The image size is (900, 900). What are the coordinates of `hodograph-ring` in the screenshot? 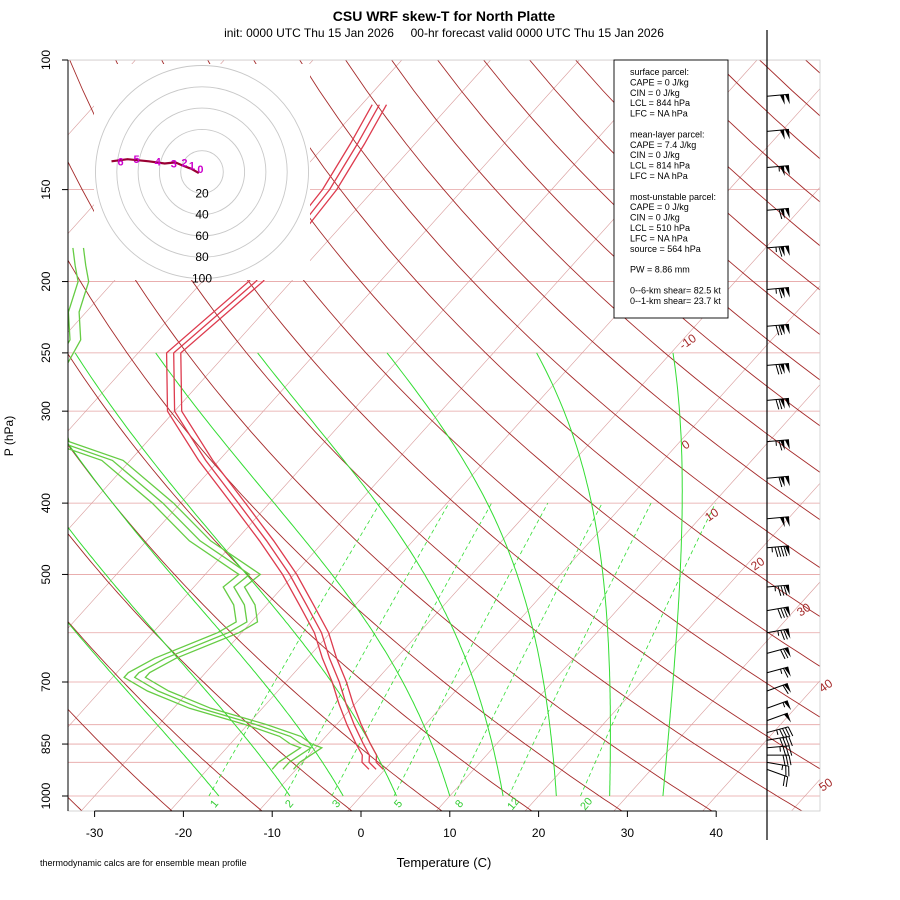 It's located at (202, 172).